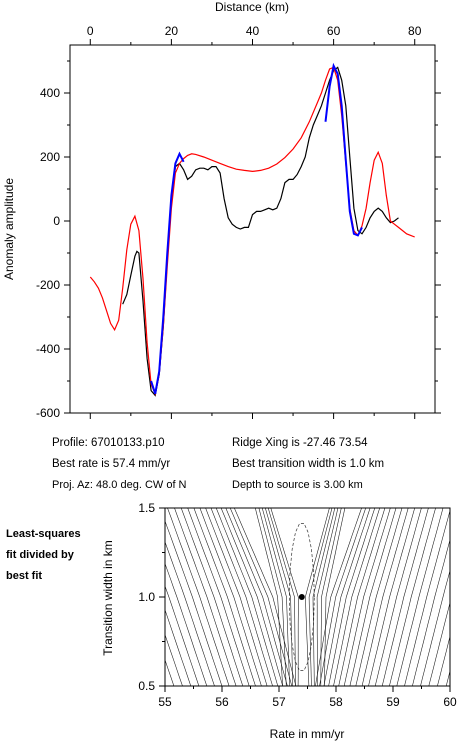 This screenshot has height=745, width=467. I want to click on y-tick-label: -400, so click(48, 349).